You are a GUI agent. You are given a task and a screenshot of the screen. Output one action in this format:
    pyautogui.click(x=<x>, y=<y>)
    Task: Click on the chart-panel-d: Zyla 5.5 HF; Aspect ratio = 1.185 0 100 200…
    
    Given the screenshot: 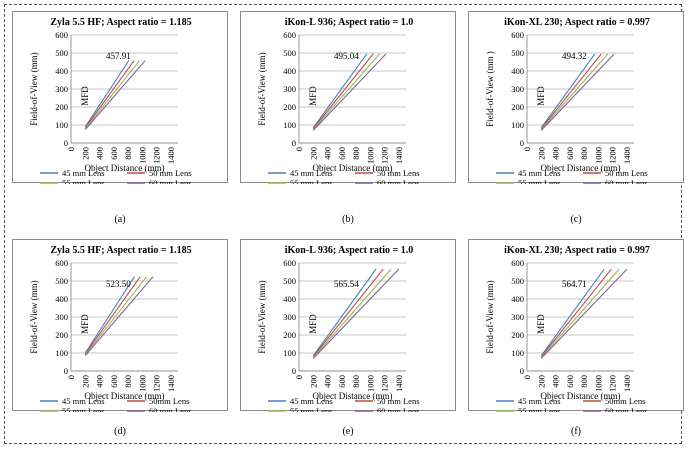 What is the action you would take?
    pyautogui.click(x=120, y=325)
    